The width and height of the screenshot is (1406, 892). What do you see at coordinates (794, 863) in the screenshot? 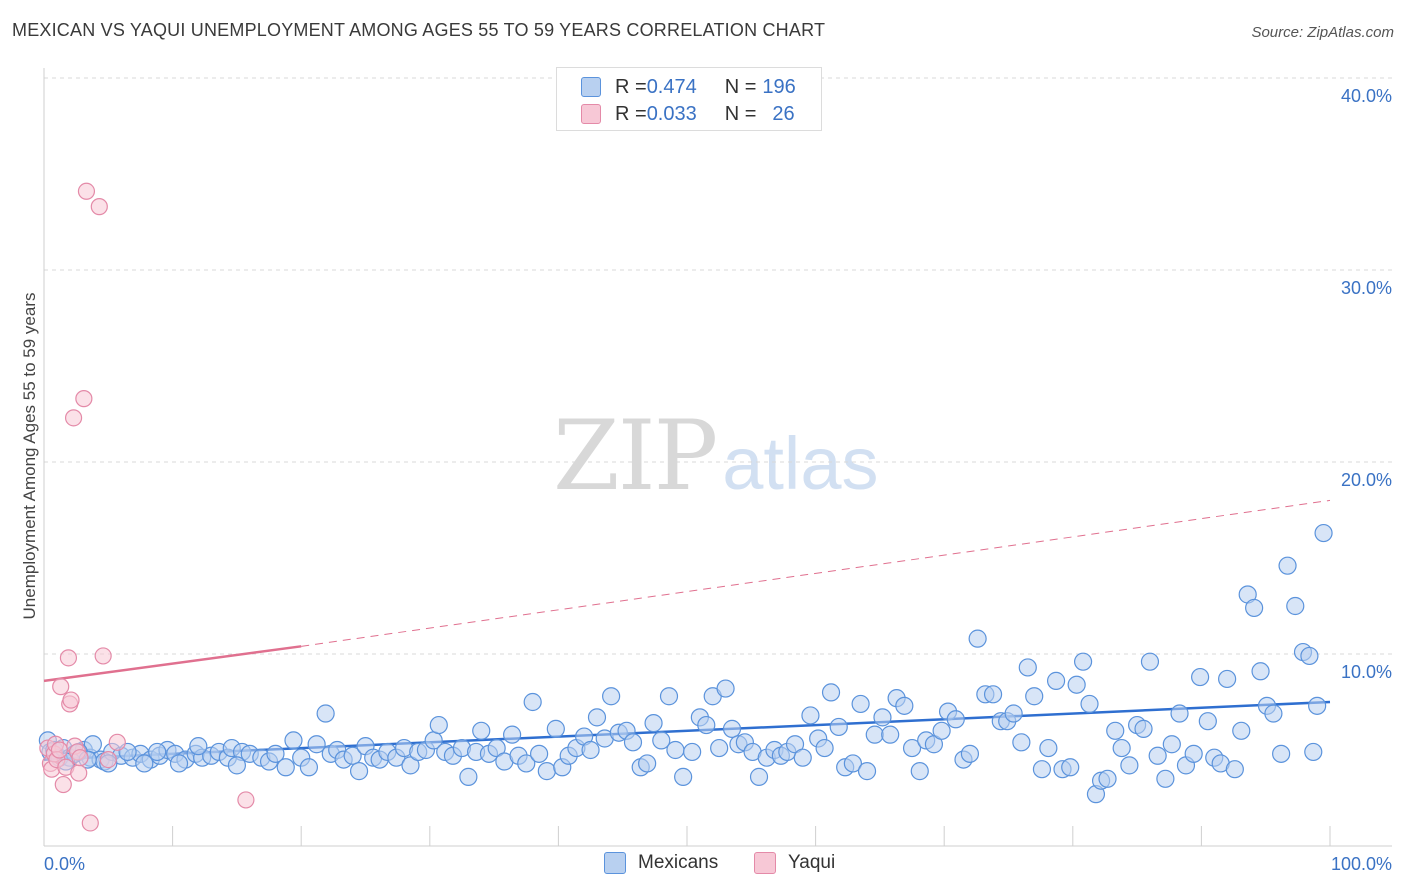
I see `legend-item-yaqui: Yaqui` at bounding box center [794, 863].